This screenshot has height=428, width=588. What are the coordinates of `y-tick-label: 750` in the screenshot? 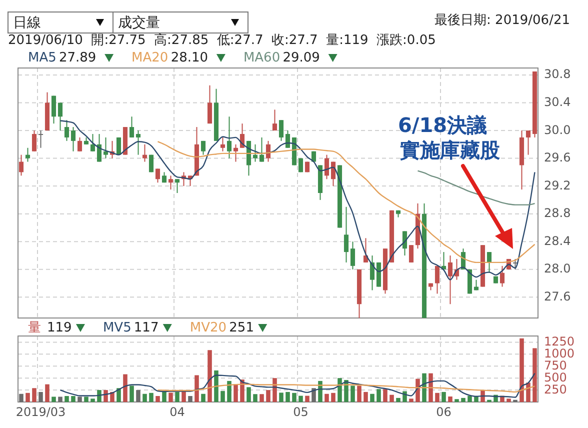 It's located at (555, 365).